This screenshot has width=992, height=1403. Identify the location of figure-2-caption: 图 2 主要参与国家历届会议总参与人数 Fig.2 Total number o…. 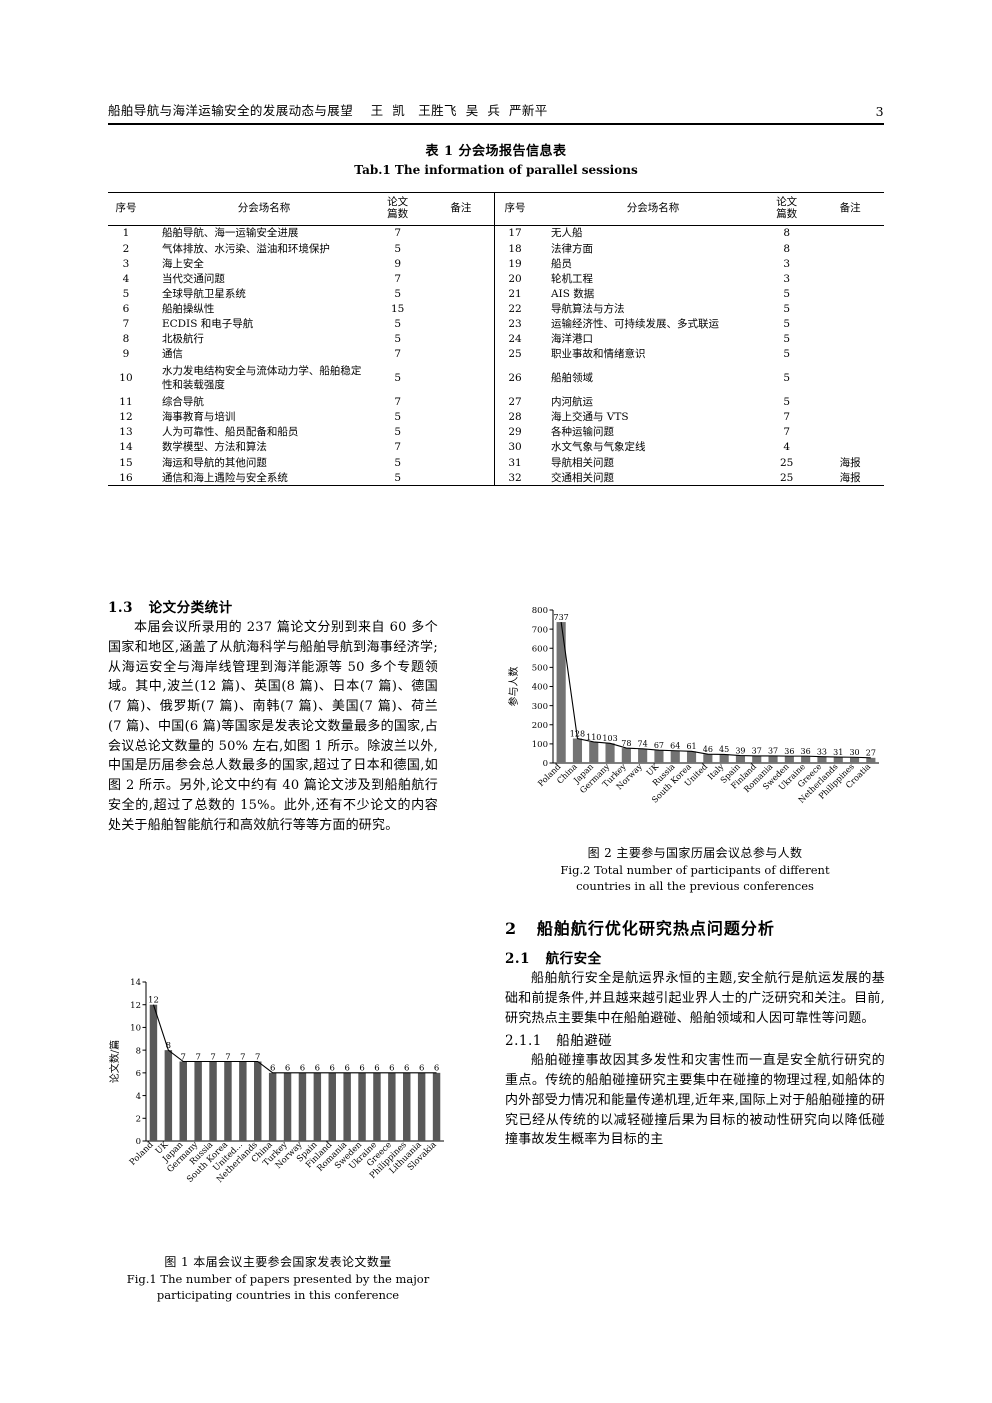
(695, 869).